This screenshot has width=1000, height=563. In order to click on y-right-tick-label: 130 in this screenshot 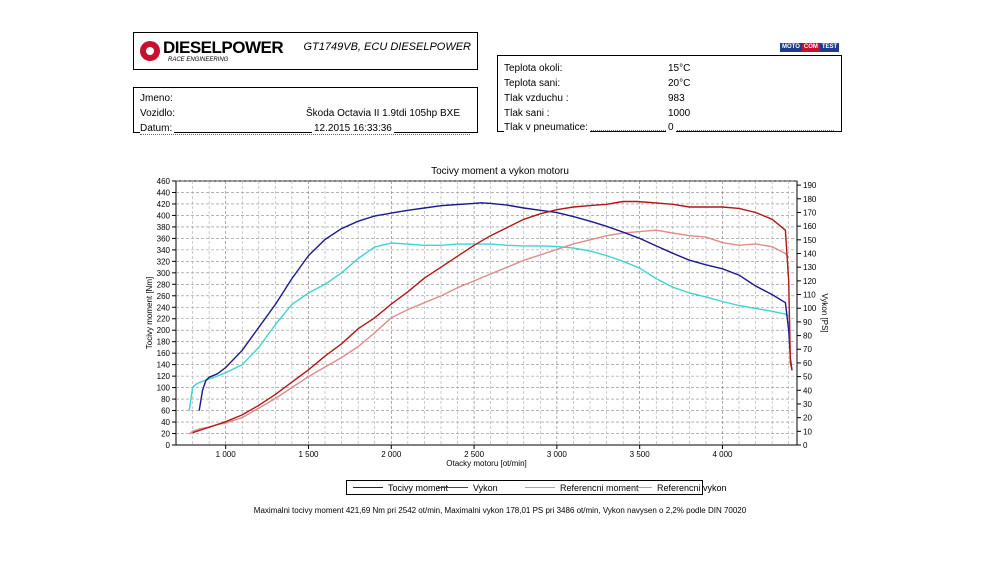, I will do `click(810, 267)`.